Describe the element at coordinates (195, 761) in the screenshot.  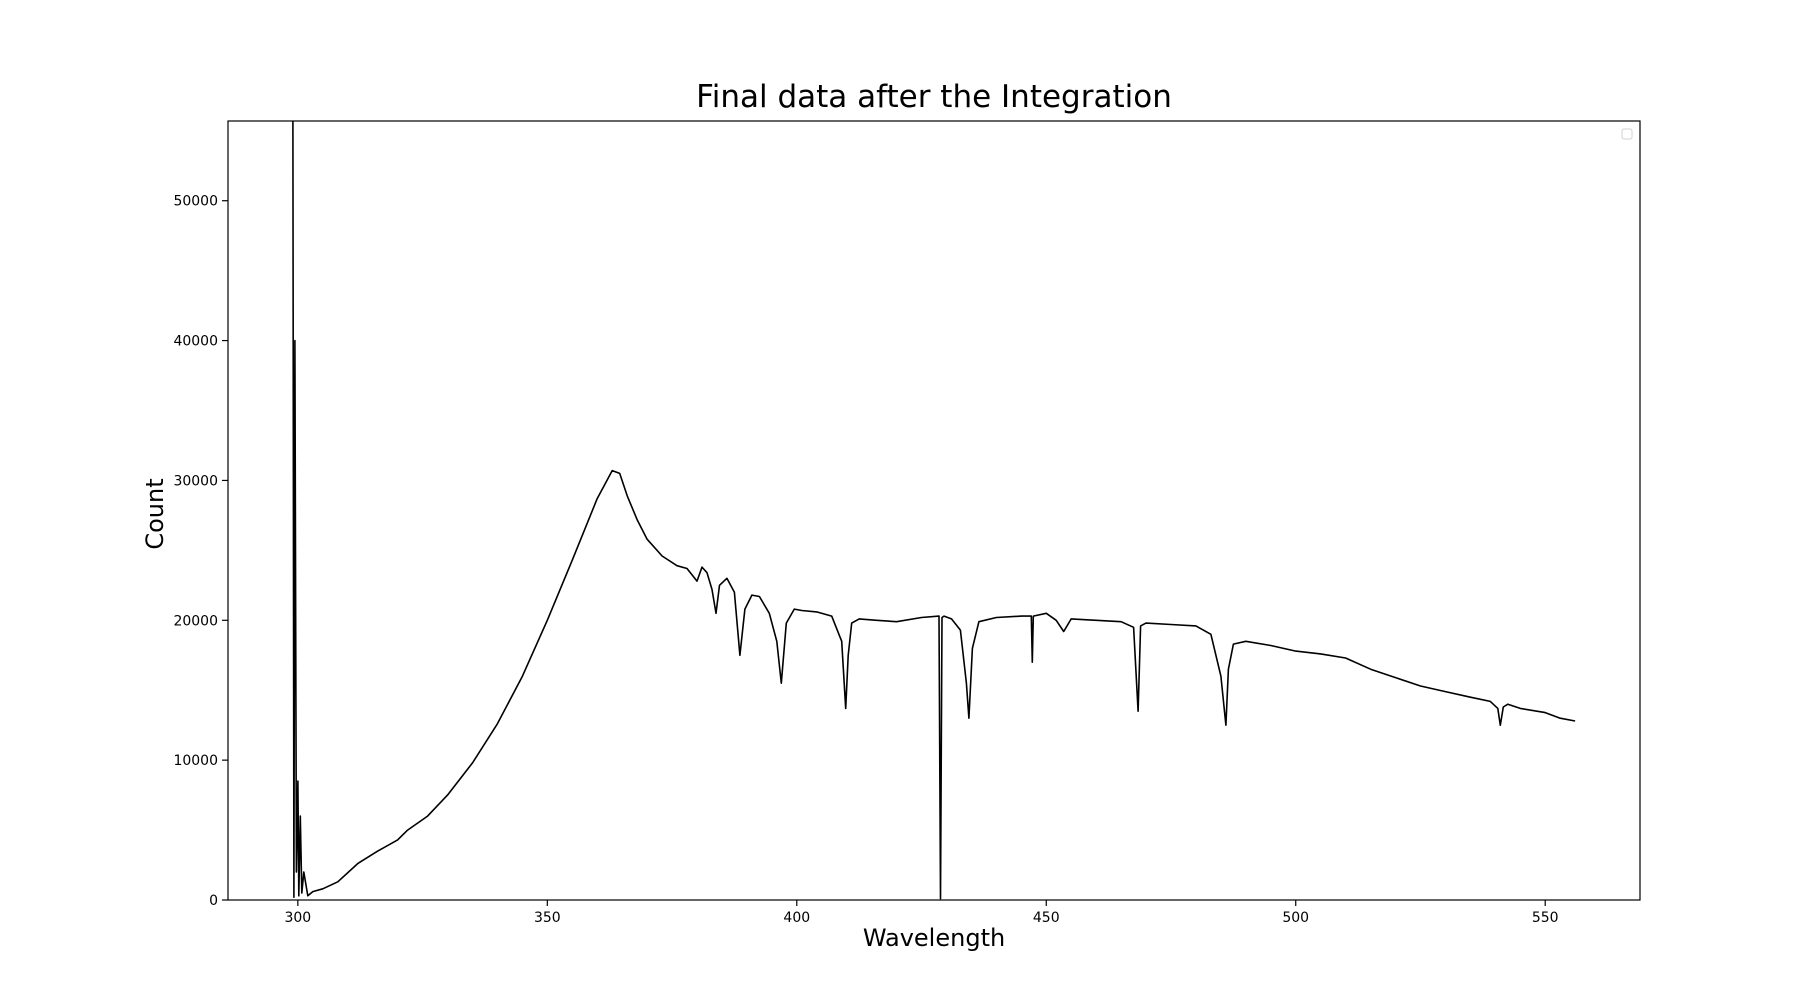
I see `y-tick-label: 10000` at that location.